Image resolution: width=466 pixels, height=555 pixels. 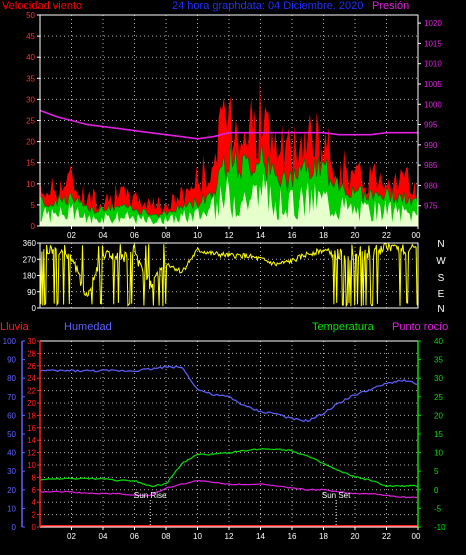 What do you see at coordinates (438, 453) in the screenshot?
I see `temperature-ytick-label: 10` at bounding box center [438, 453].